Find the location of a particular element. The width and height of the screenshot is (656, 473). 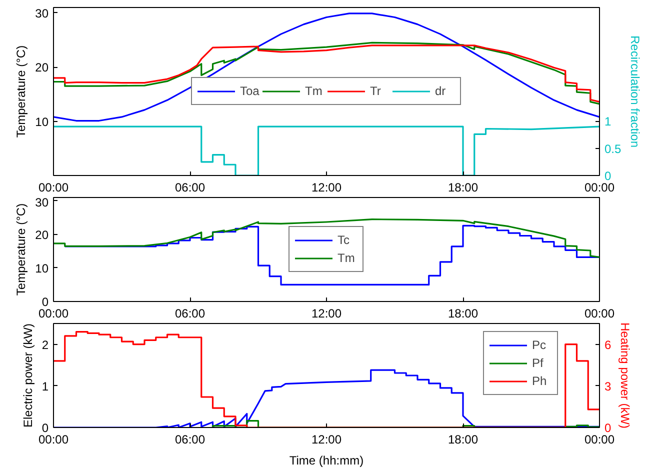

legend-label: Ph is located at coordinates (540, 381).